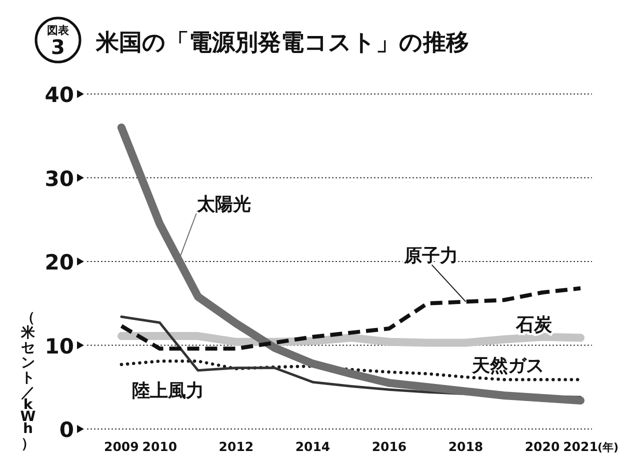 The width and height of the screenshot is (640, 459). What do you see at coordinates (282, 43) in the screenshot?
I see `chart-title: 米国の「電源別発電コスト」の推移` at bounding box center [282, 43].